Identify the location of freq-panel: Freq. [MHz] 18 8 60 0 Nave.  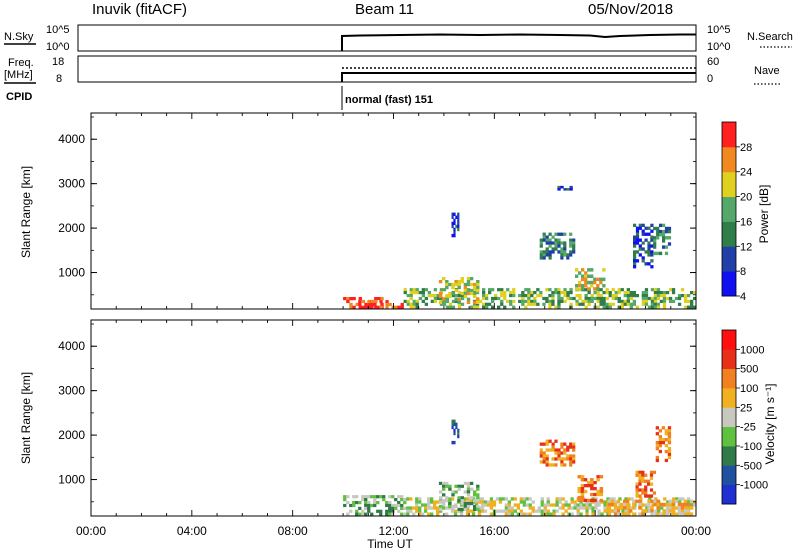
(393, 70).